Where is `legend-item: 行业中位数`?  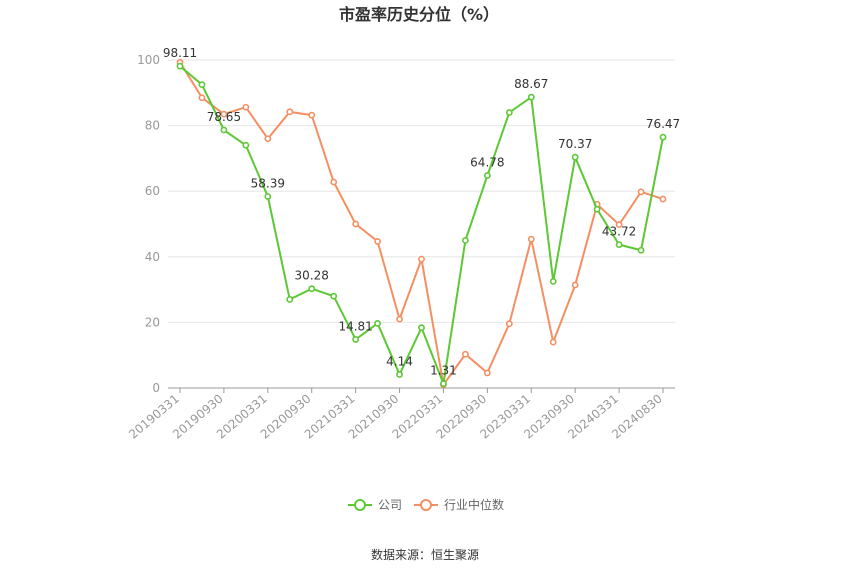
legend-item: 行业中位数 is located at coordinates (459, 504).